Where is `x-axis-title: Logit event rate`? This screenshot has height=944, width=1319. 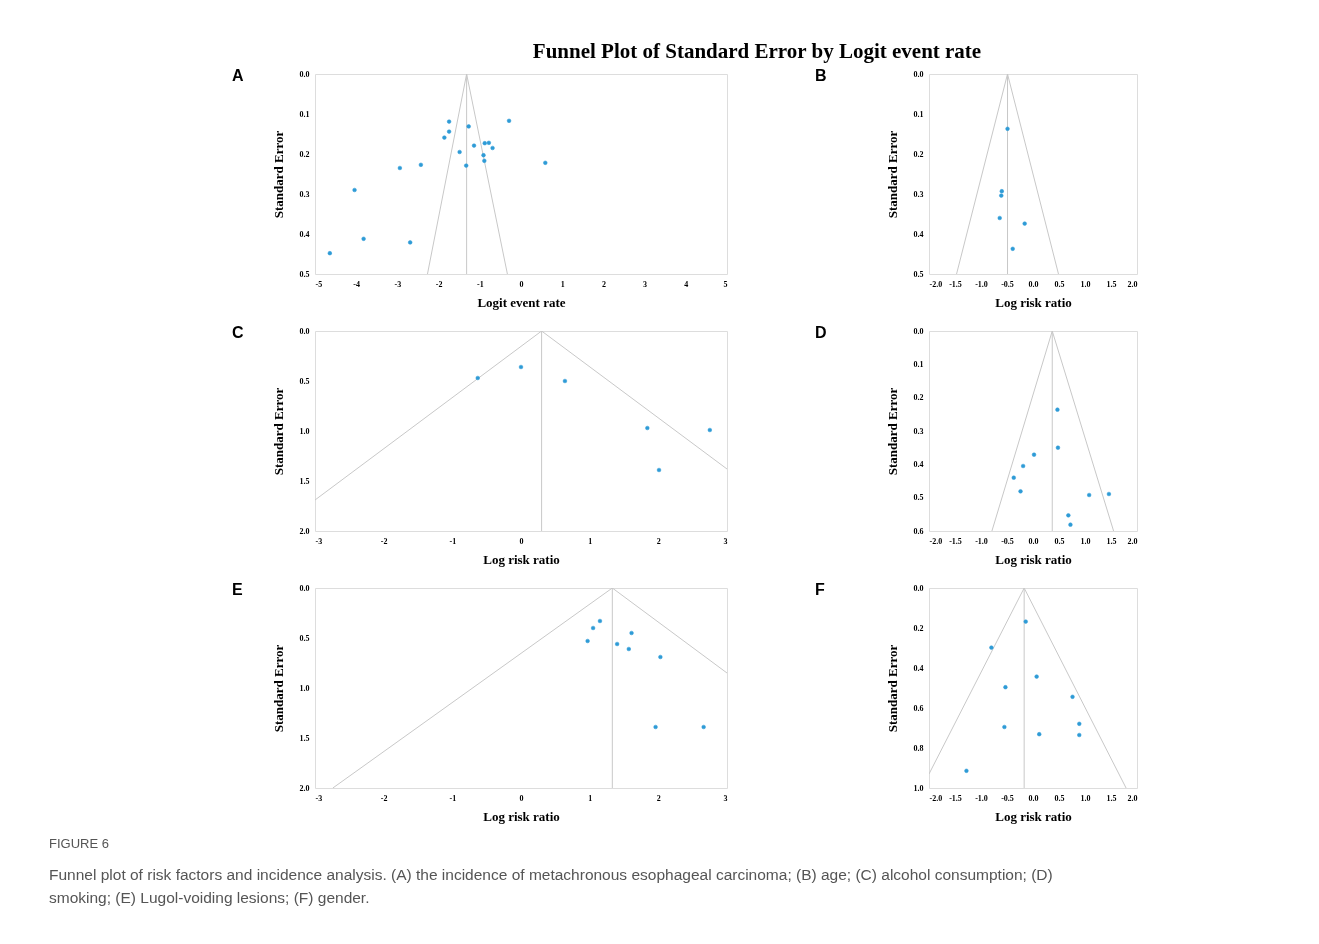 x-axis-title: Logit event rate is located at coordinates (521, 302).